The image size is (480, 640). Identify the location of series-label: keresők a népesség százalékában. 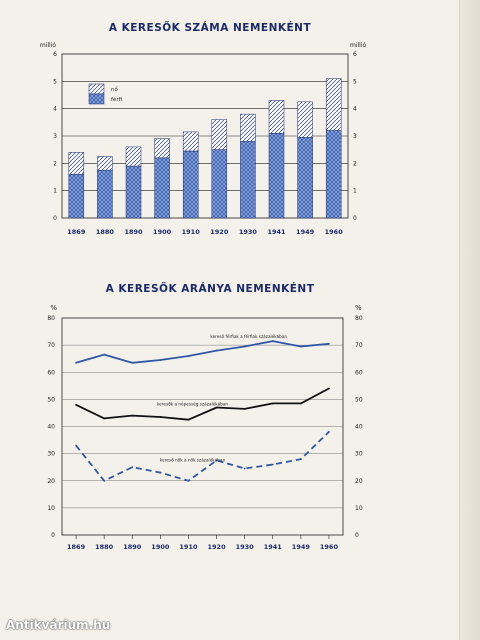
(192, 404).